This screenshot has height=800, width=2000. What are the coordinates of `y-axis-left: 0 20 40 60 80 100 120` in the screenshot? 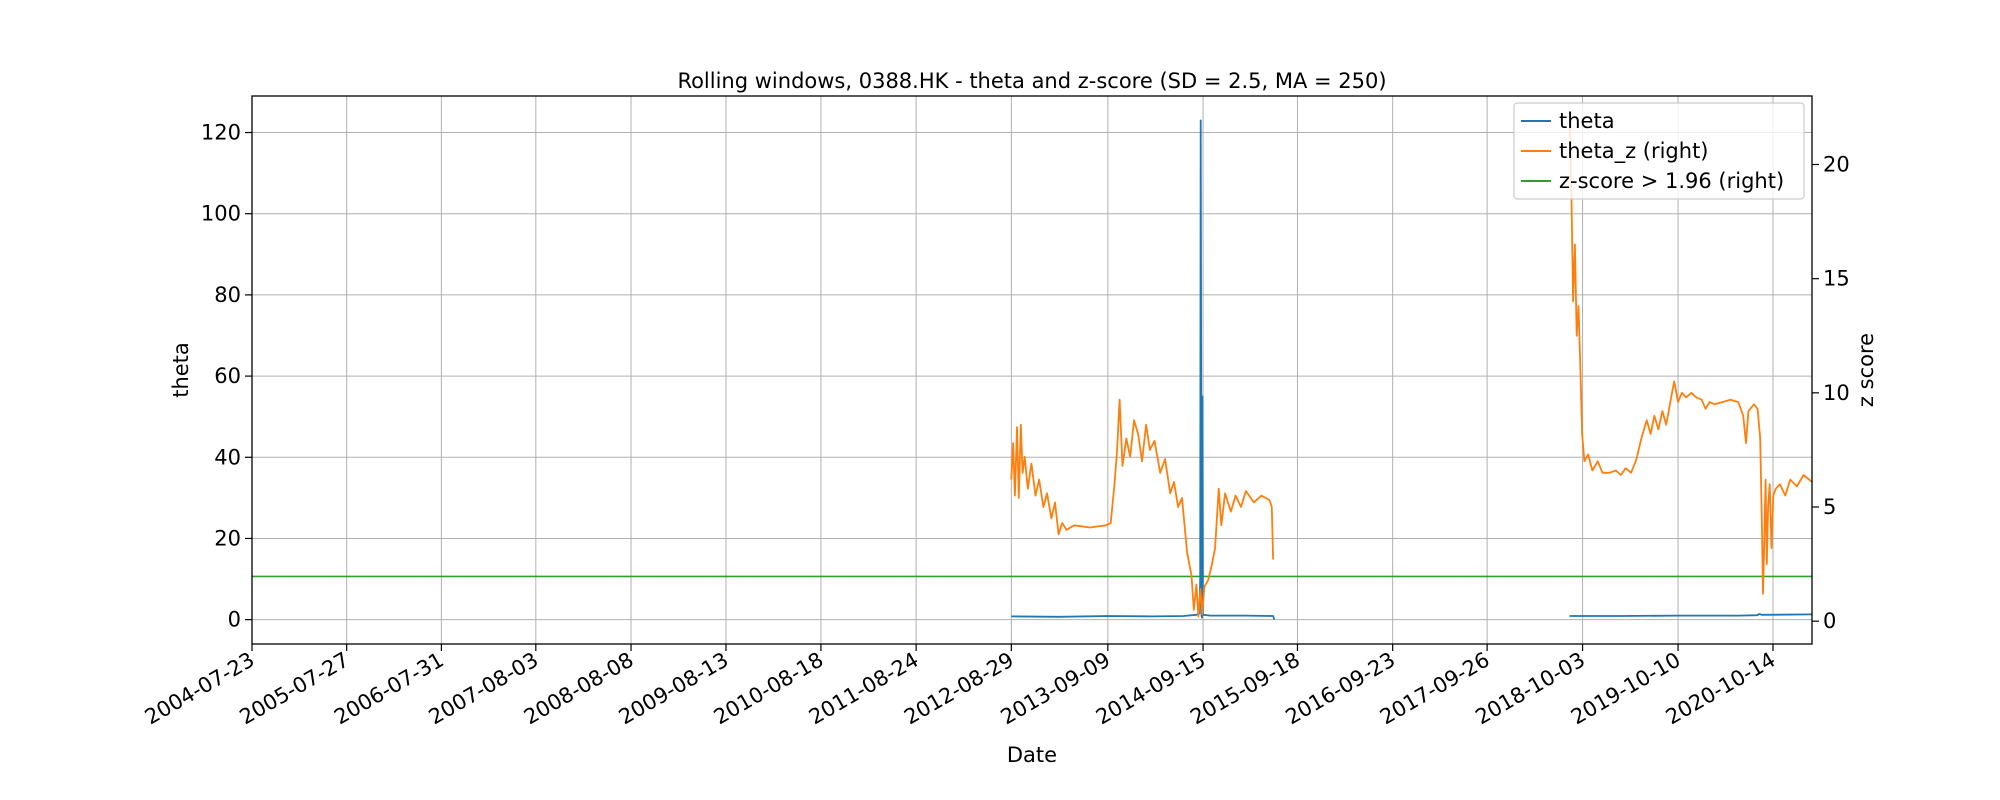 It's located at (226, 376).